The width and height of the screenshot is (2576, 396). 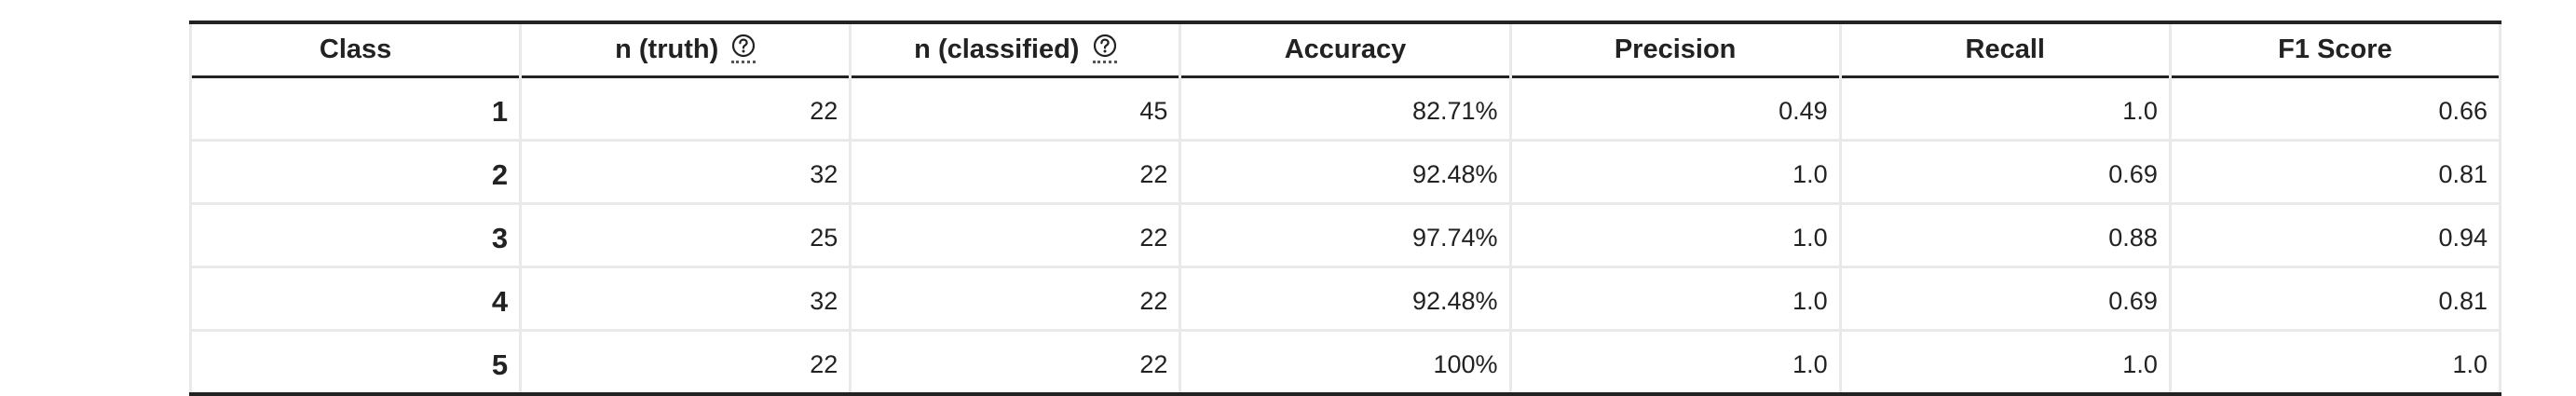 What do you see at coordinates (355, 109) in the screenshot?
I see `class-cell: 1` at bounding box center [355, 109].